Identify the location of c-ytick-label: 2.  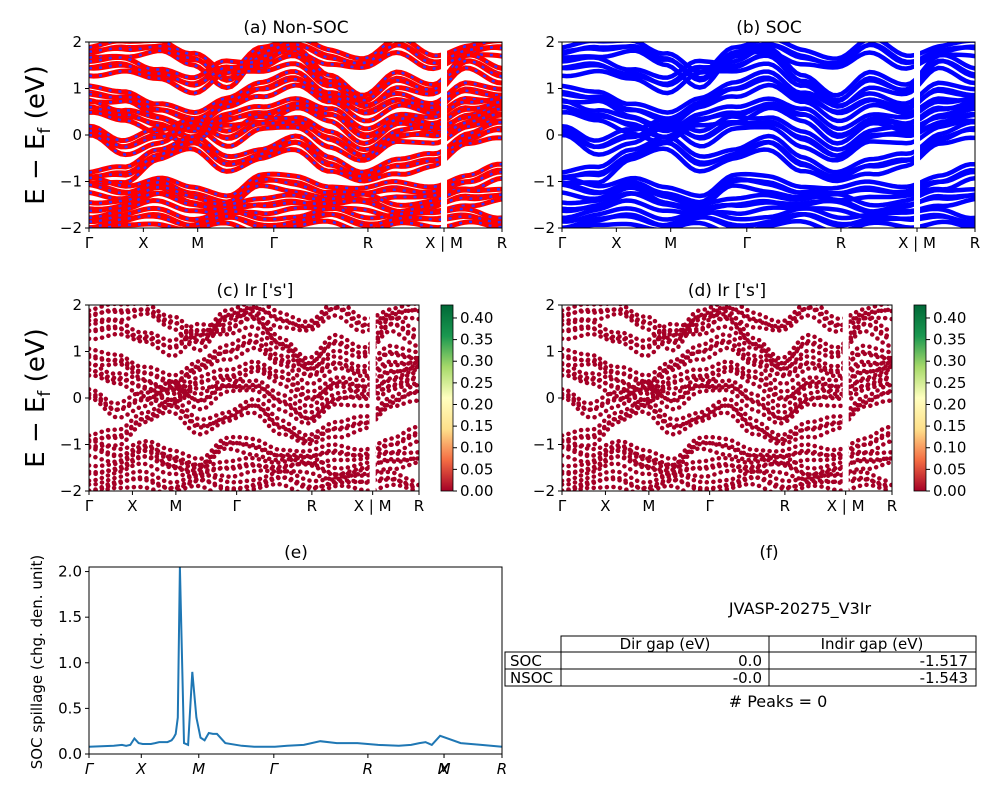
(77, 305).